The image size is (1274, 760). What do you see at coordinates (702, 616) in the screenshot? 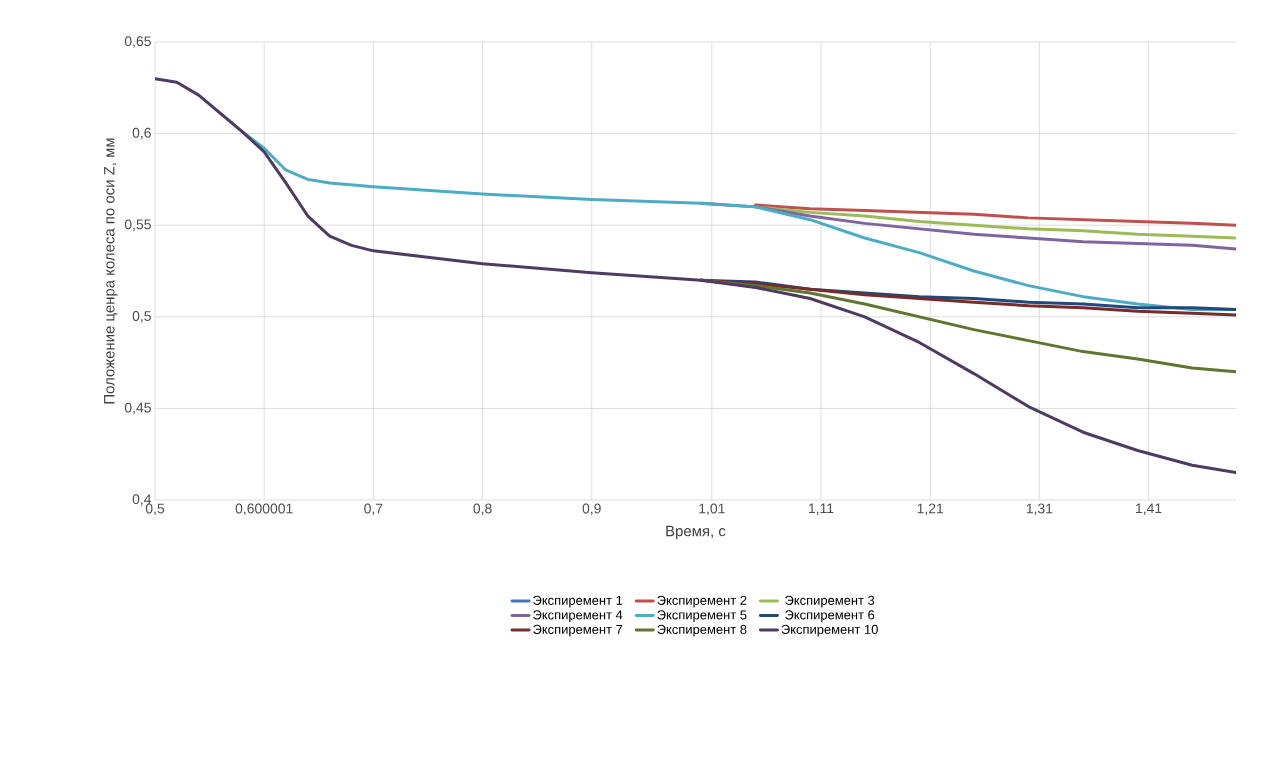
I see `legend-label: Экспиремент 5` at bounding box center [702, 616].